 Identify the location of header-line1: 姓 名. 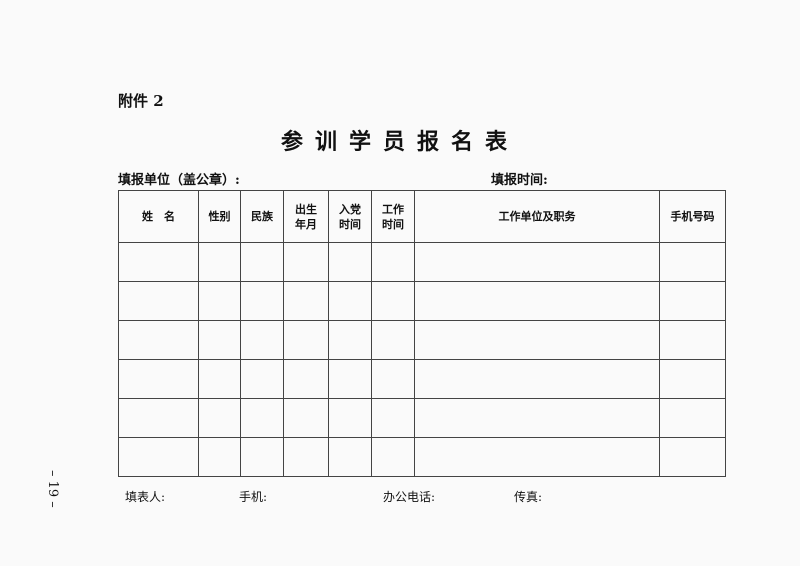
(158, 216).